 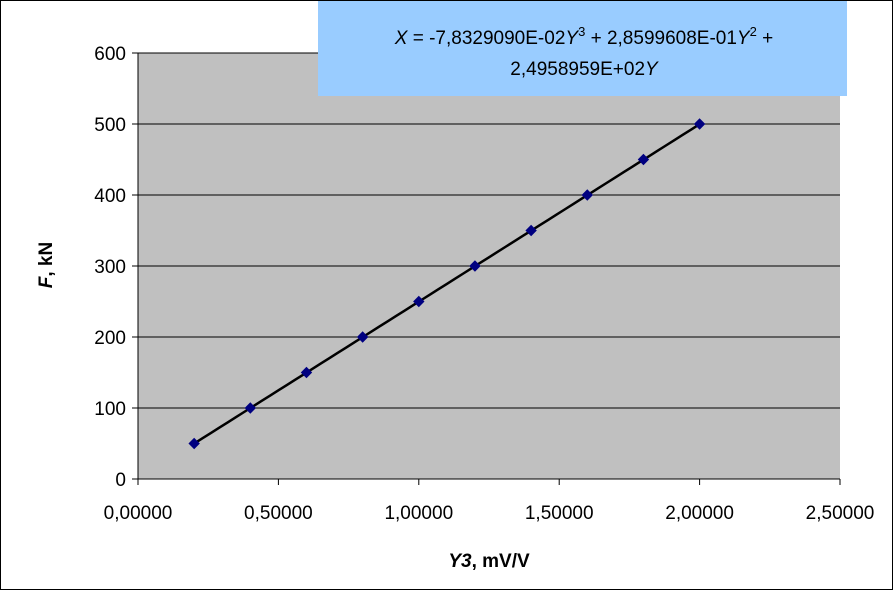 What do you see at coordinates (501, 561) in the screenshot?
I see `x-axis-title-unit: , mV/V` at bounding box center [501, 561].